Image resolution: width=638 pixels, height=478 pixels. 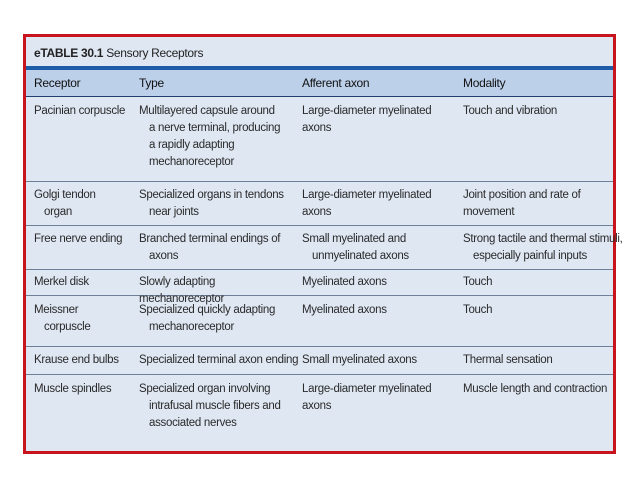 What do you see at coordinates (510, 111) in the screenshot?
I see `cell-modality: Touch and vibration` at bounding box center [510, 111].